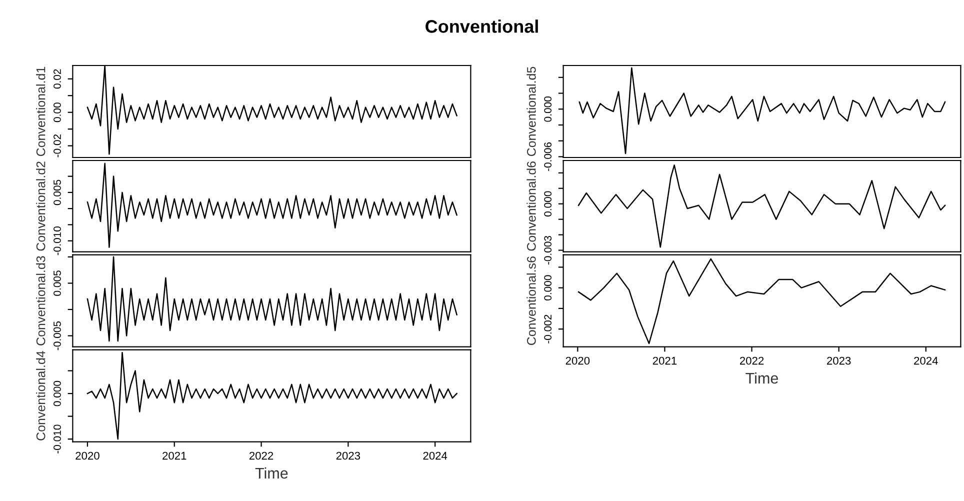  What do you see at coordinates (531, 206) in the screenshot?
I see `y-axis-title: Conventional.d6` at bounding box center [531, 206].